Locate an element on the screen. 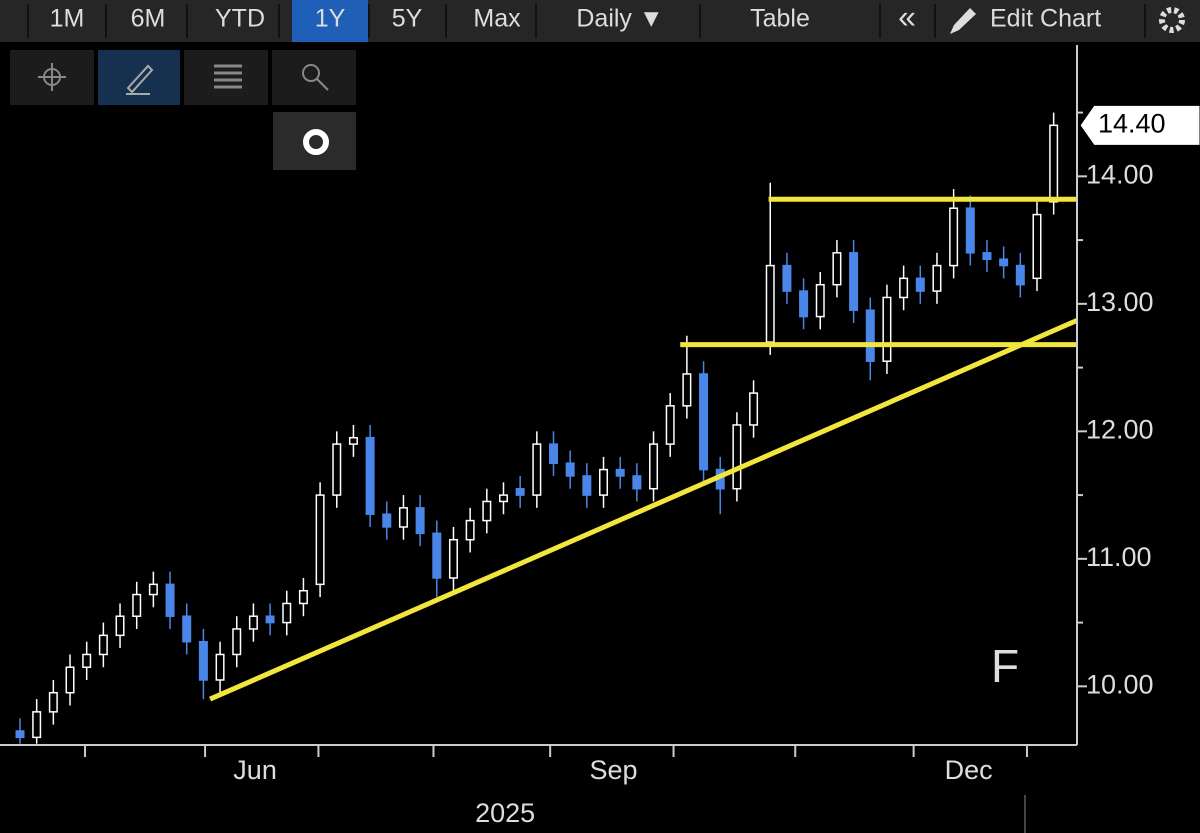  gear-icon is located at coordinates (1172, 20).